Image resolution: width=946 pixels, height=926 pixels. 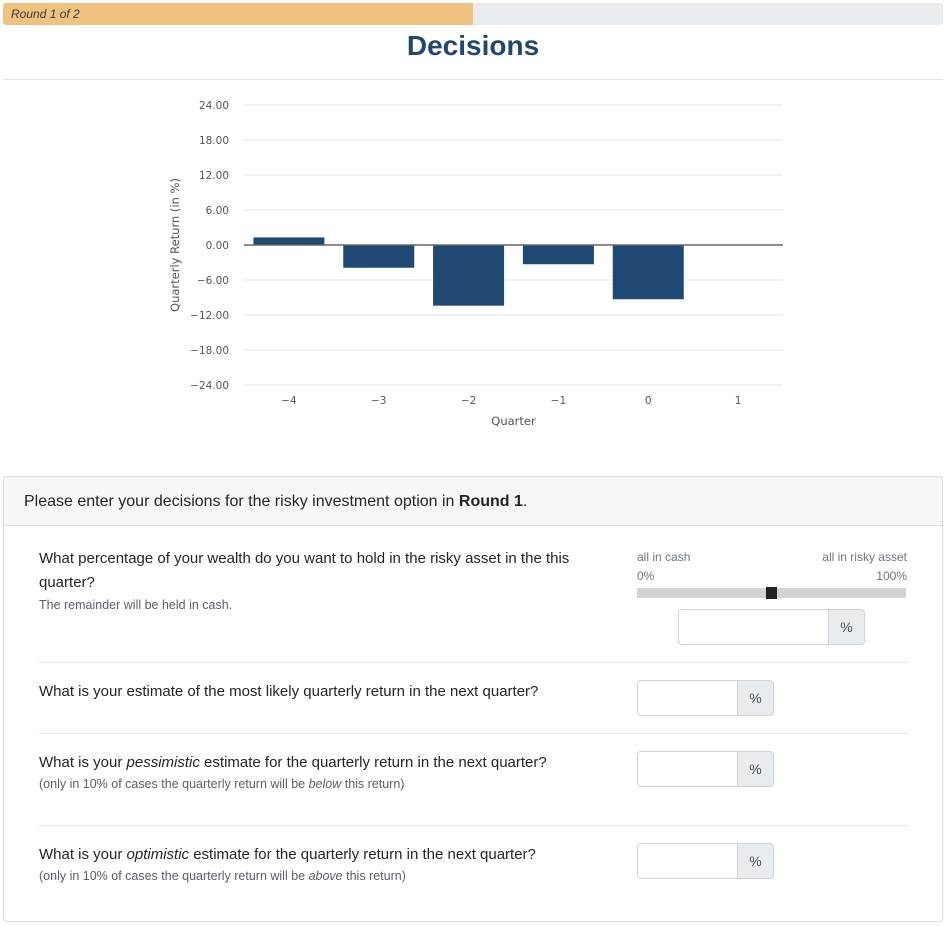 I want to click on likely-return-input-group: %, so click(x=705, y=698).